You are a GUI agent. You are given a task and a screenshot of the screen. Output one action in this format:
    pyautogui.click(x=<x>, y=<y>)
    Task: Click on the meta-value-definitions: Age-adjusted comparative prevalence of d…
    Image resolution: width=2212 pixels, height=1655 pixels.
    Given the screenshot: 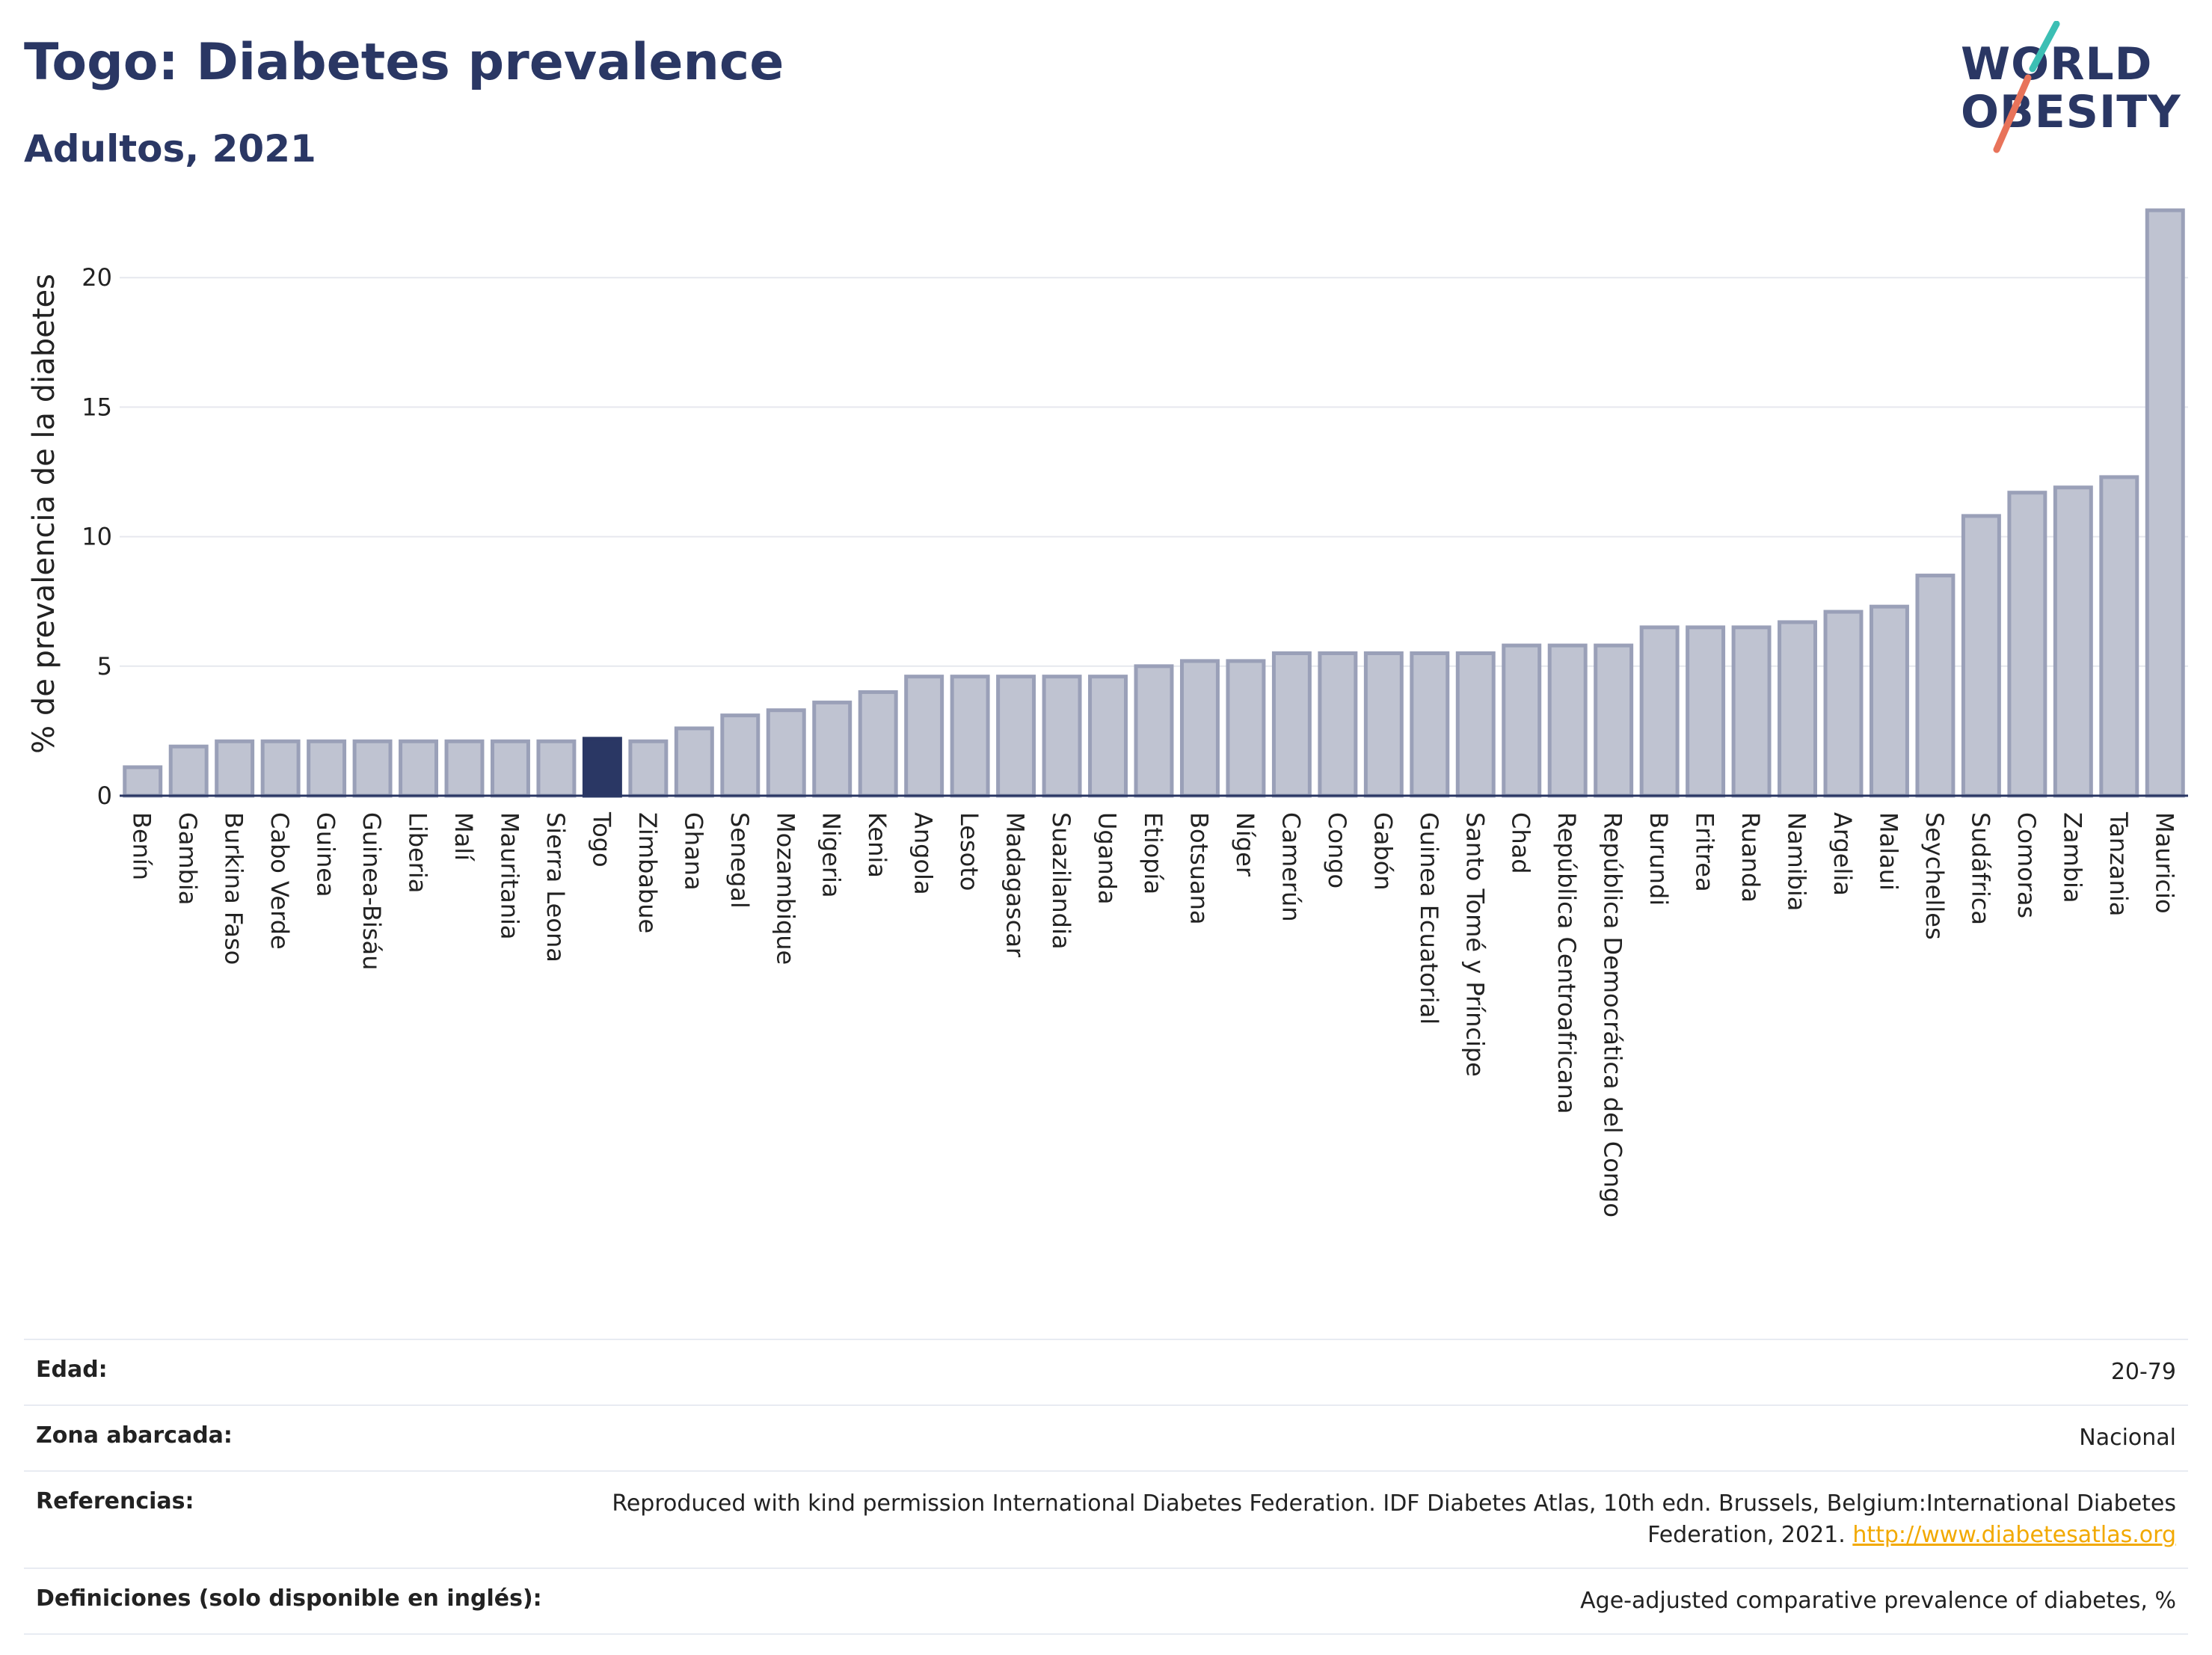 What is the action you would take?
    pyautogui.click(x=1878, y=1601)
    